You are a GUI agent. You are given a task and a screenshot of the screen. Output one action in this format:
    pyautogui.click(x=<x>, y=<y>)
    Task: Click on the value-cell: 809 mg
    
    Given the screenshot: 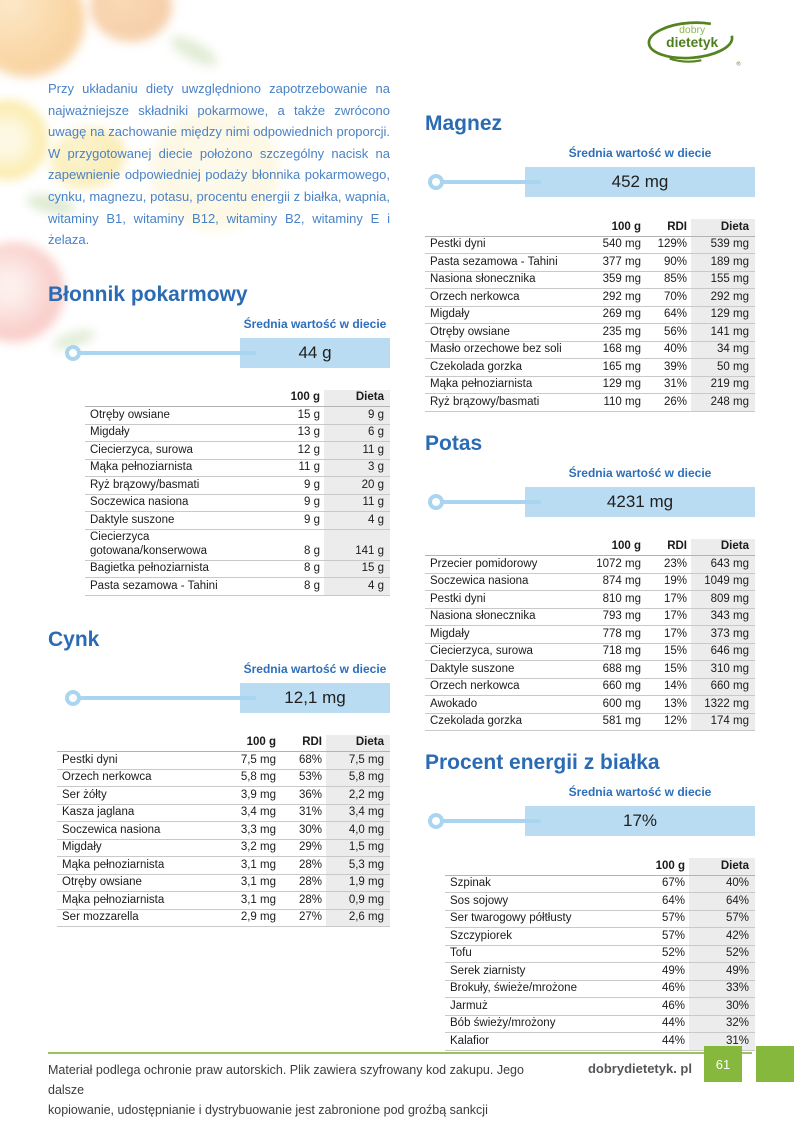 What is the action you would take?
    pyautogui.click(x=723, y=599)
    